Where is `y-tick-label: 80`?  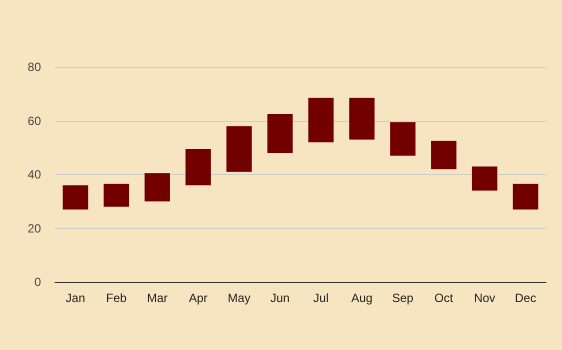
y-tick-label: 80 is located at coordinates (35, 67).